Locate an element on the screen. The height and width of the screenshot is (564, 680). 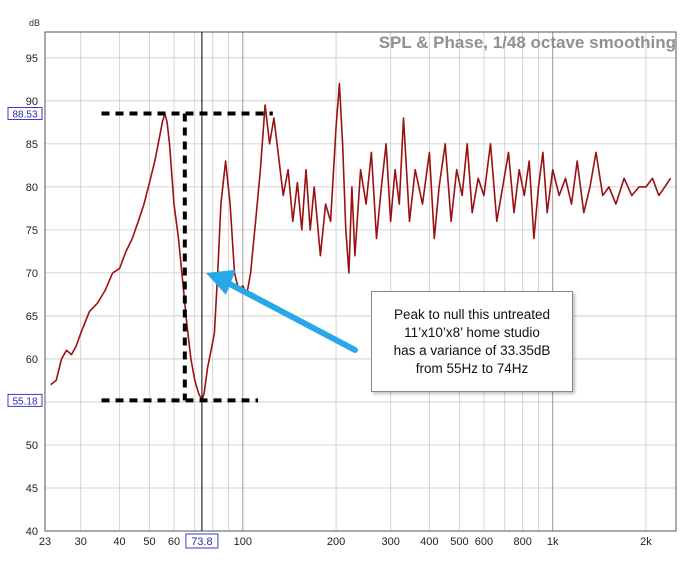
x-tick-label: 50 is located at coordinates (149, 542).